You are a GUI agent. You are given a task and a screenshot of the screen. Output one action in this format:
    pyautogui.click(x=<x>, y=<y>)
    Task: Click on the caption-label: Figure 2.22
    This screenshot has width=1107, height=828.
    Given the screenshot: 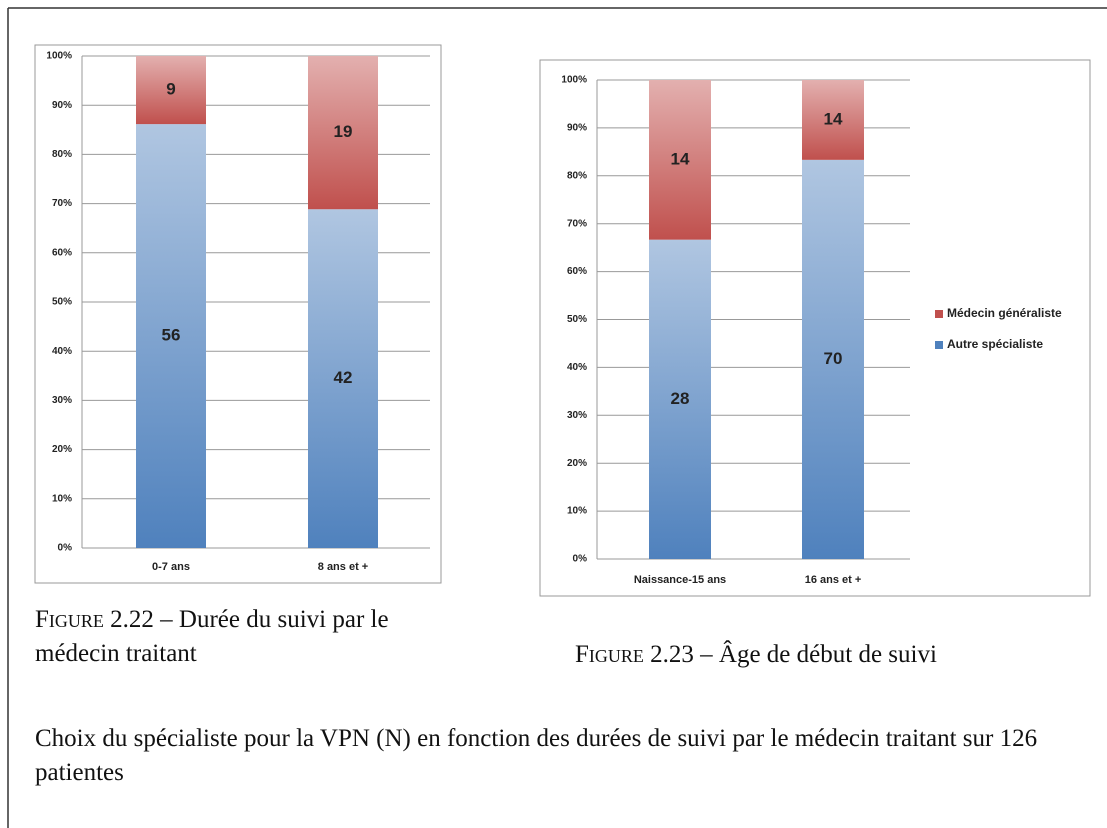 What is the action you would take?
    pyautogui.click(x=94, y=619)
    